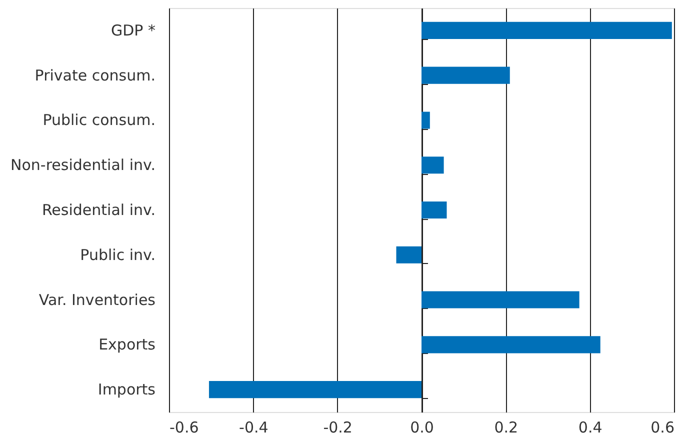  Describe the element at coordinates (133, 30) in the screenshot. I see `y-tick-label: GDP *` at that location.